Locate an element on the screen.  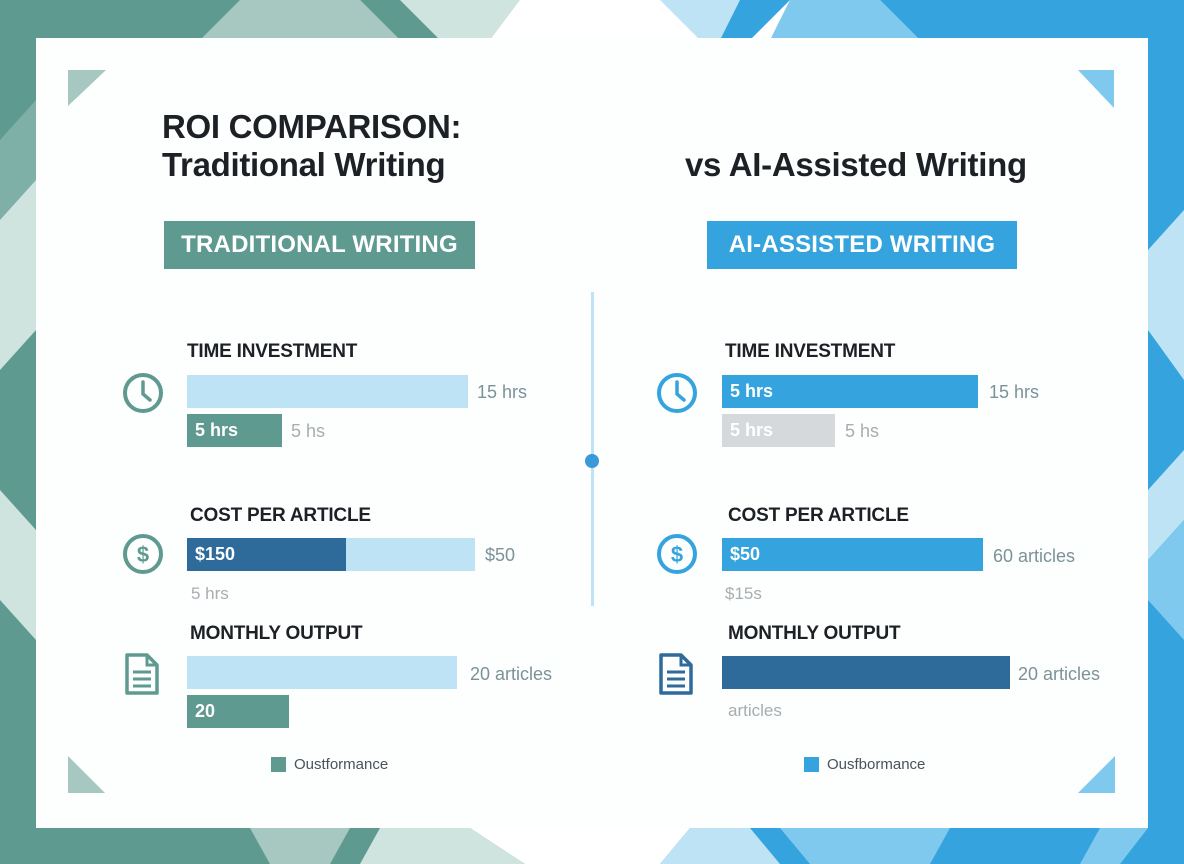
legend-ai: Ousfbormance is located at coordinates (864, 764).